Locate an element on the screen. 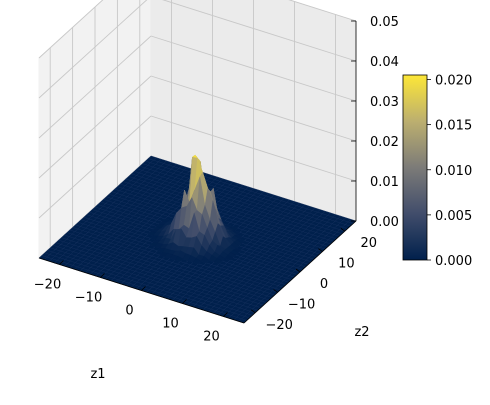 This screenshot has height=405, width=490. x-tick-label: 10 is located at coordinates (170, 324).